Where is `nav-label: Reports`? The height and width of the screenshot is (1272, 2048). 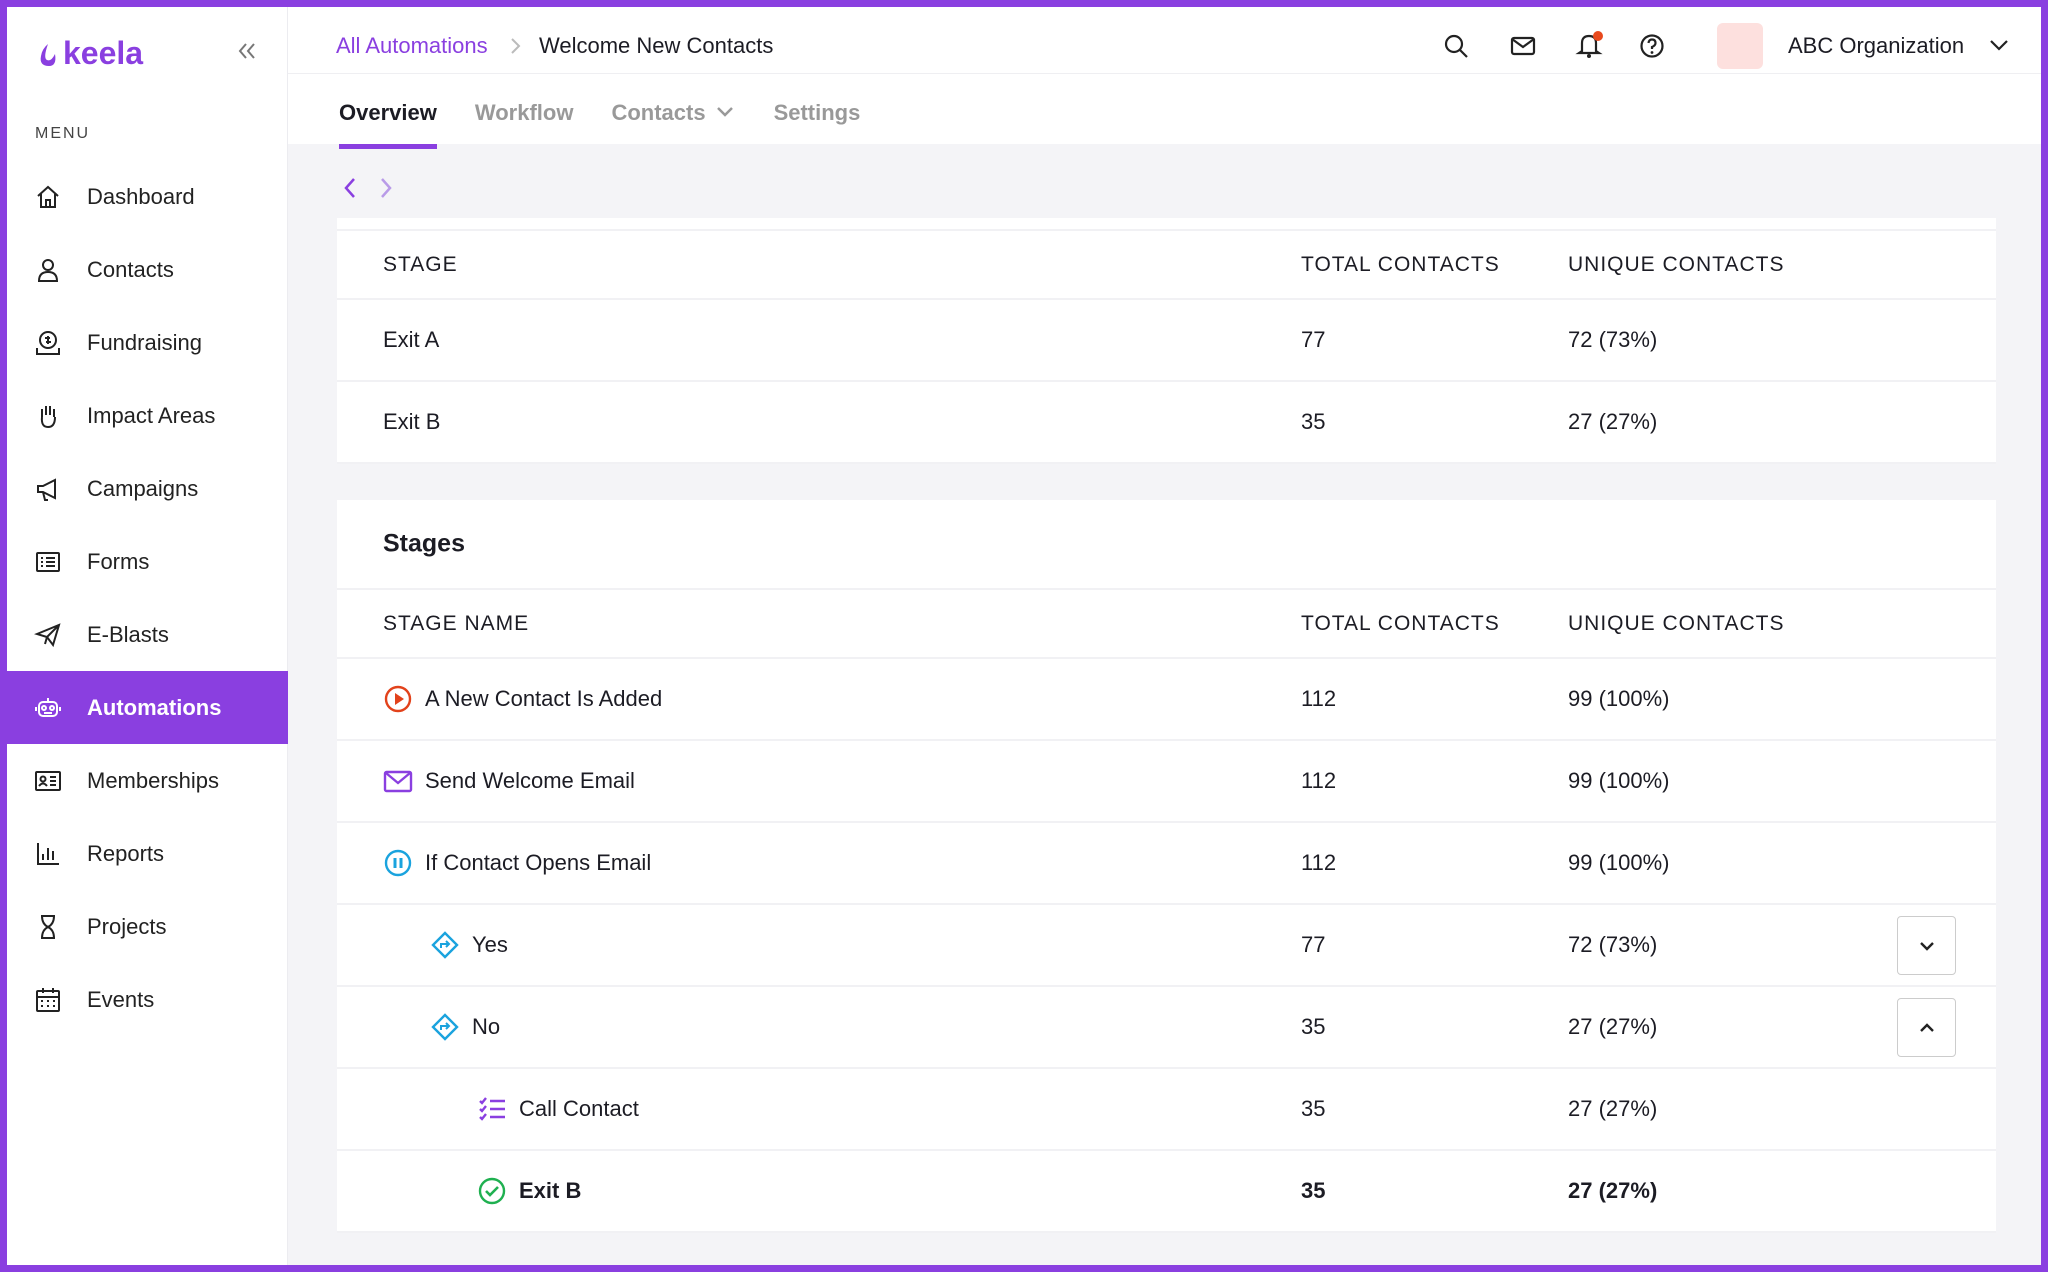 nav-label: Reports is located at coordinates (126, 853).